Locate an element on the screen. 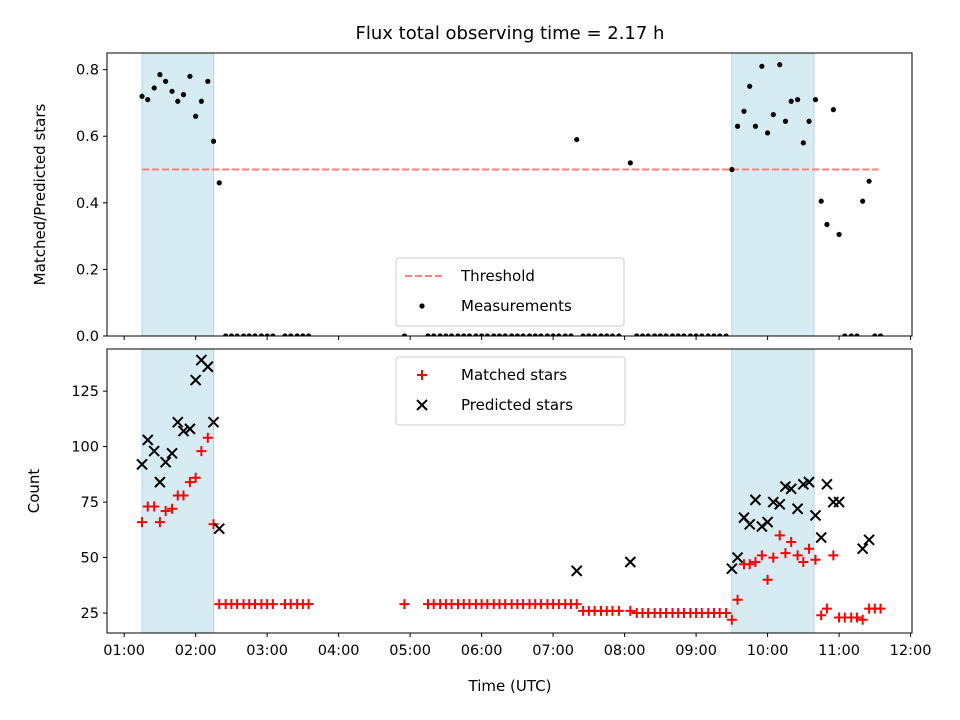 The height and width of the screenshot is (720, 960). legend-plus-swatch is located at coordinates (422, 375).